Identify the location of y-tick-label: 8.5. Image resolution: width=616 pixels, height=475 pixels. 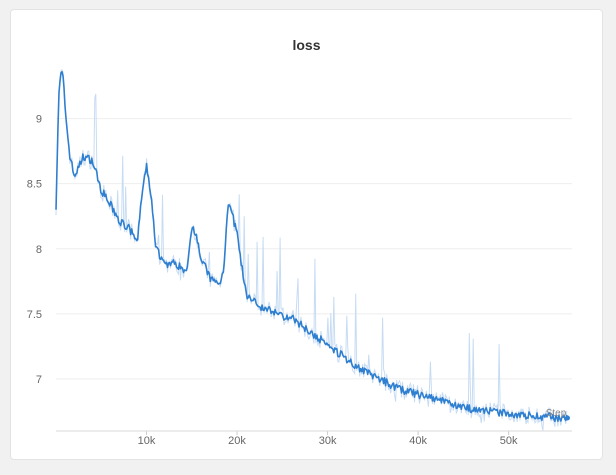
(34, 185).